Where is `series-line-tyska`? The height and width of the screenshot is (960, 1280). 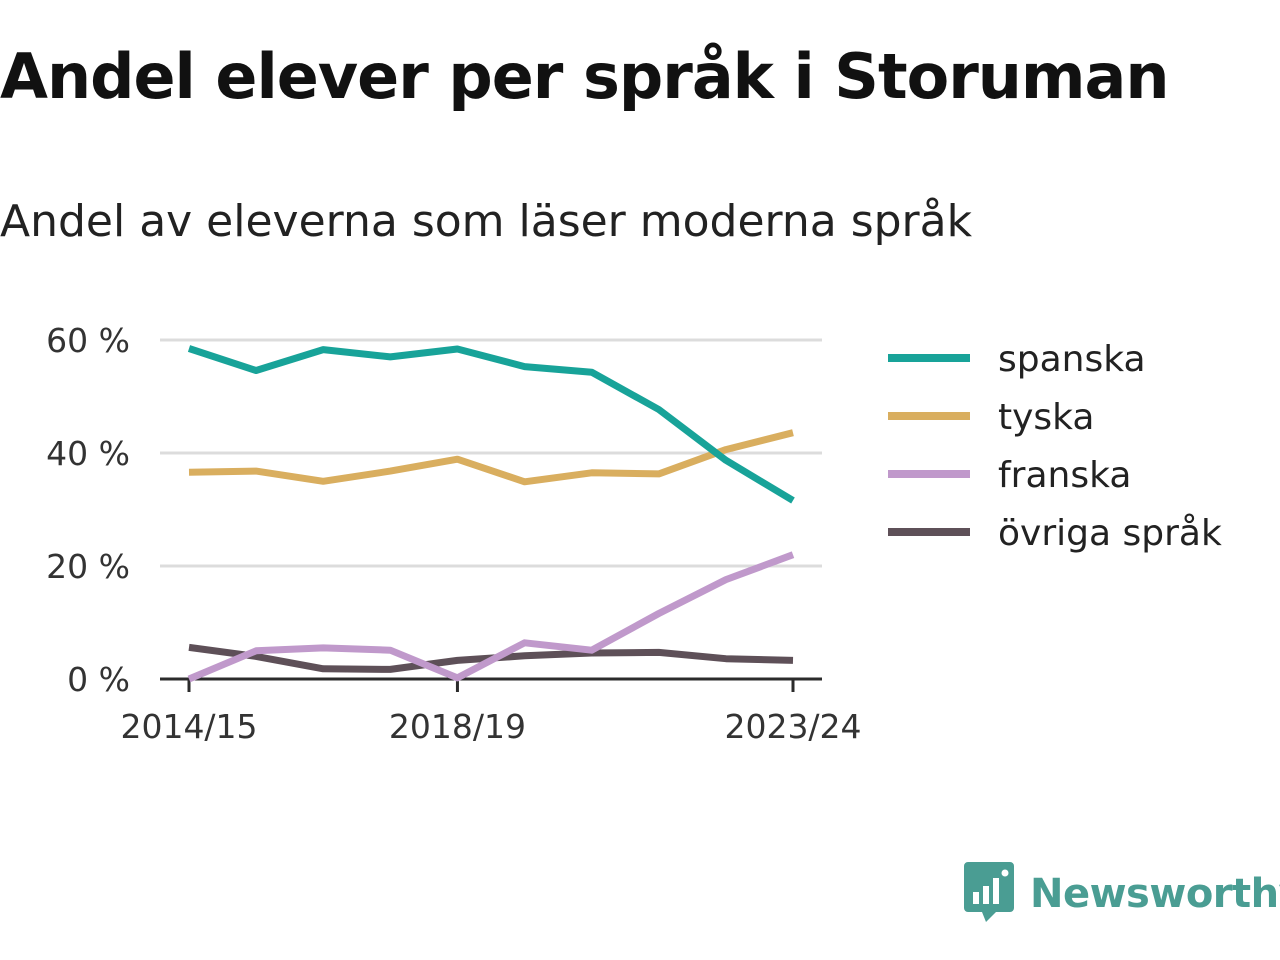 series-line-tyska is located at coordinates (491, 457).